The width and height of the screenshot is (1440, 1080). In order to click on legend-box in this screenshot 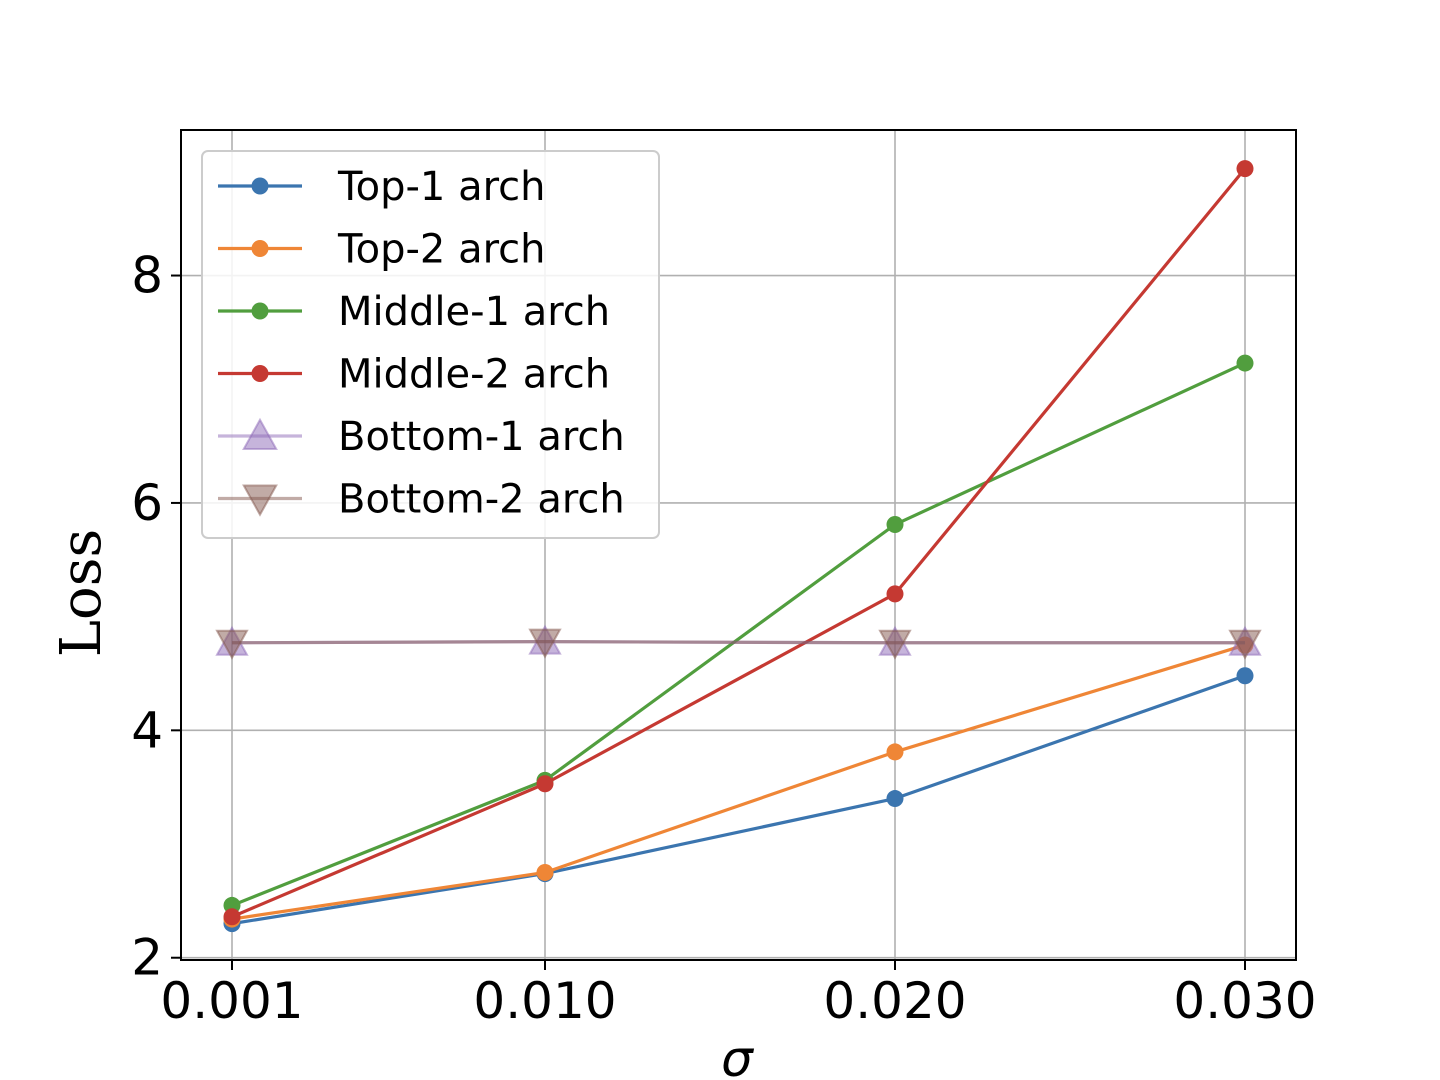, I will do `click(430, 344)`.